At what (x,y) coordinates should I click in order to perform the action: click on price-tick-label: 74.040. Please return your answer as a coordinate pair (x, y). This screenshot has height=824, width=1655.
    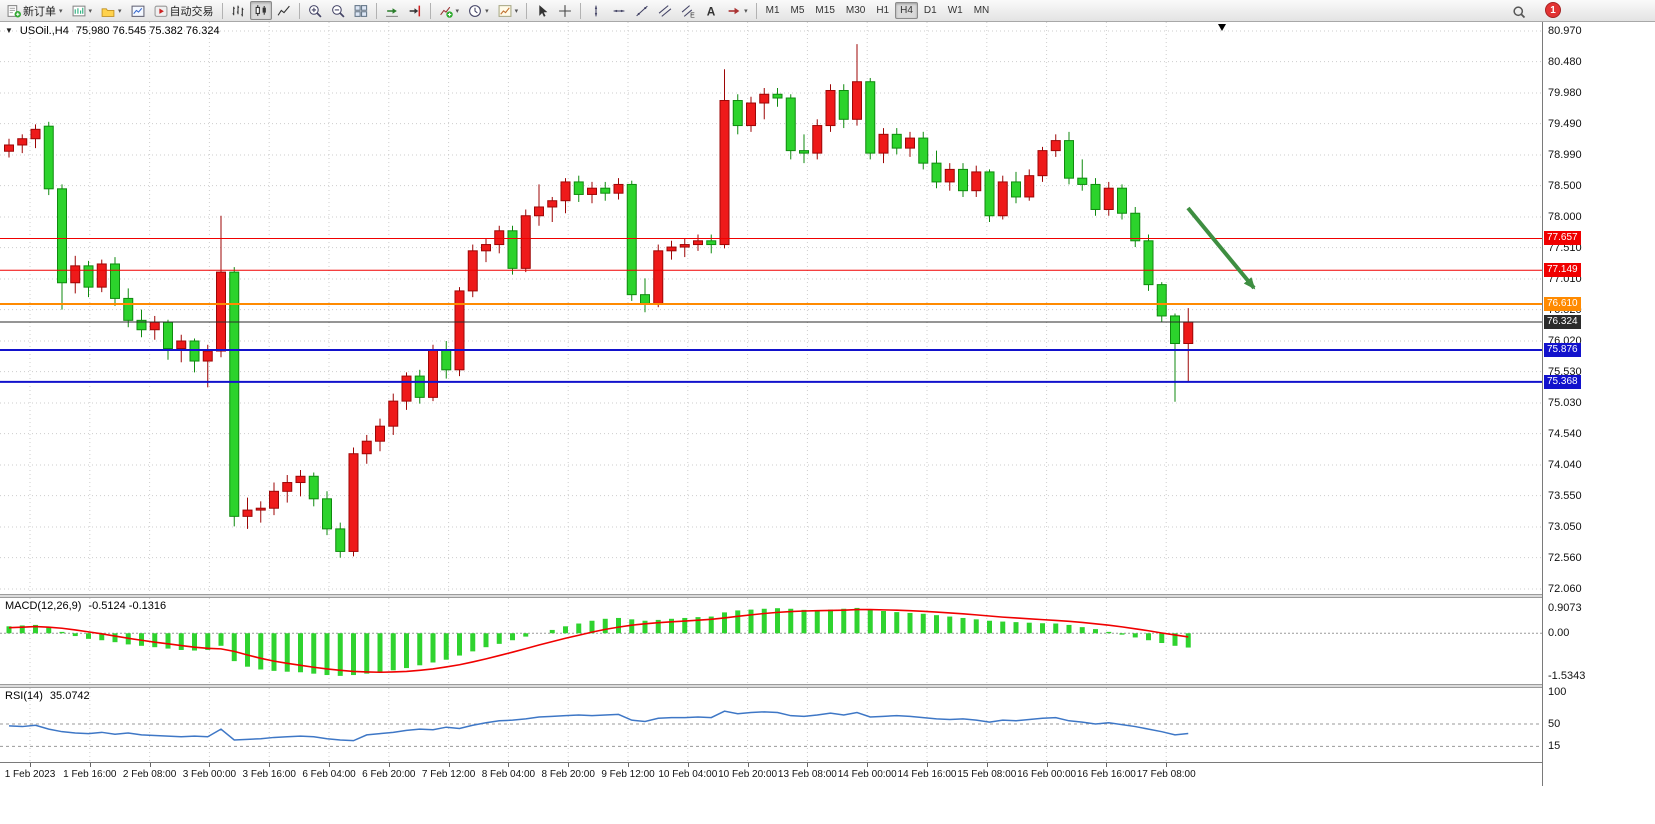
    Looking at the image, I should click on (1565, 465).